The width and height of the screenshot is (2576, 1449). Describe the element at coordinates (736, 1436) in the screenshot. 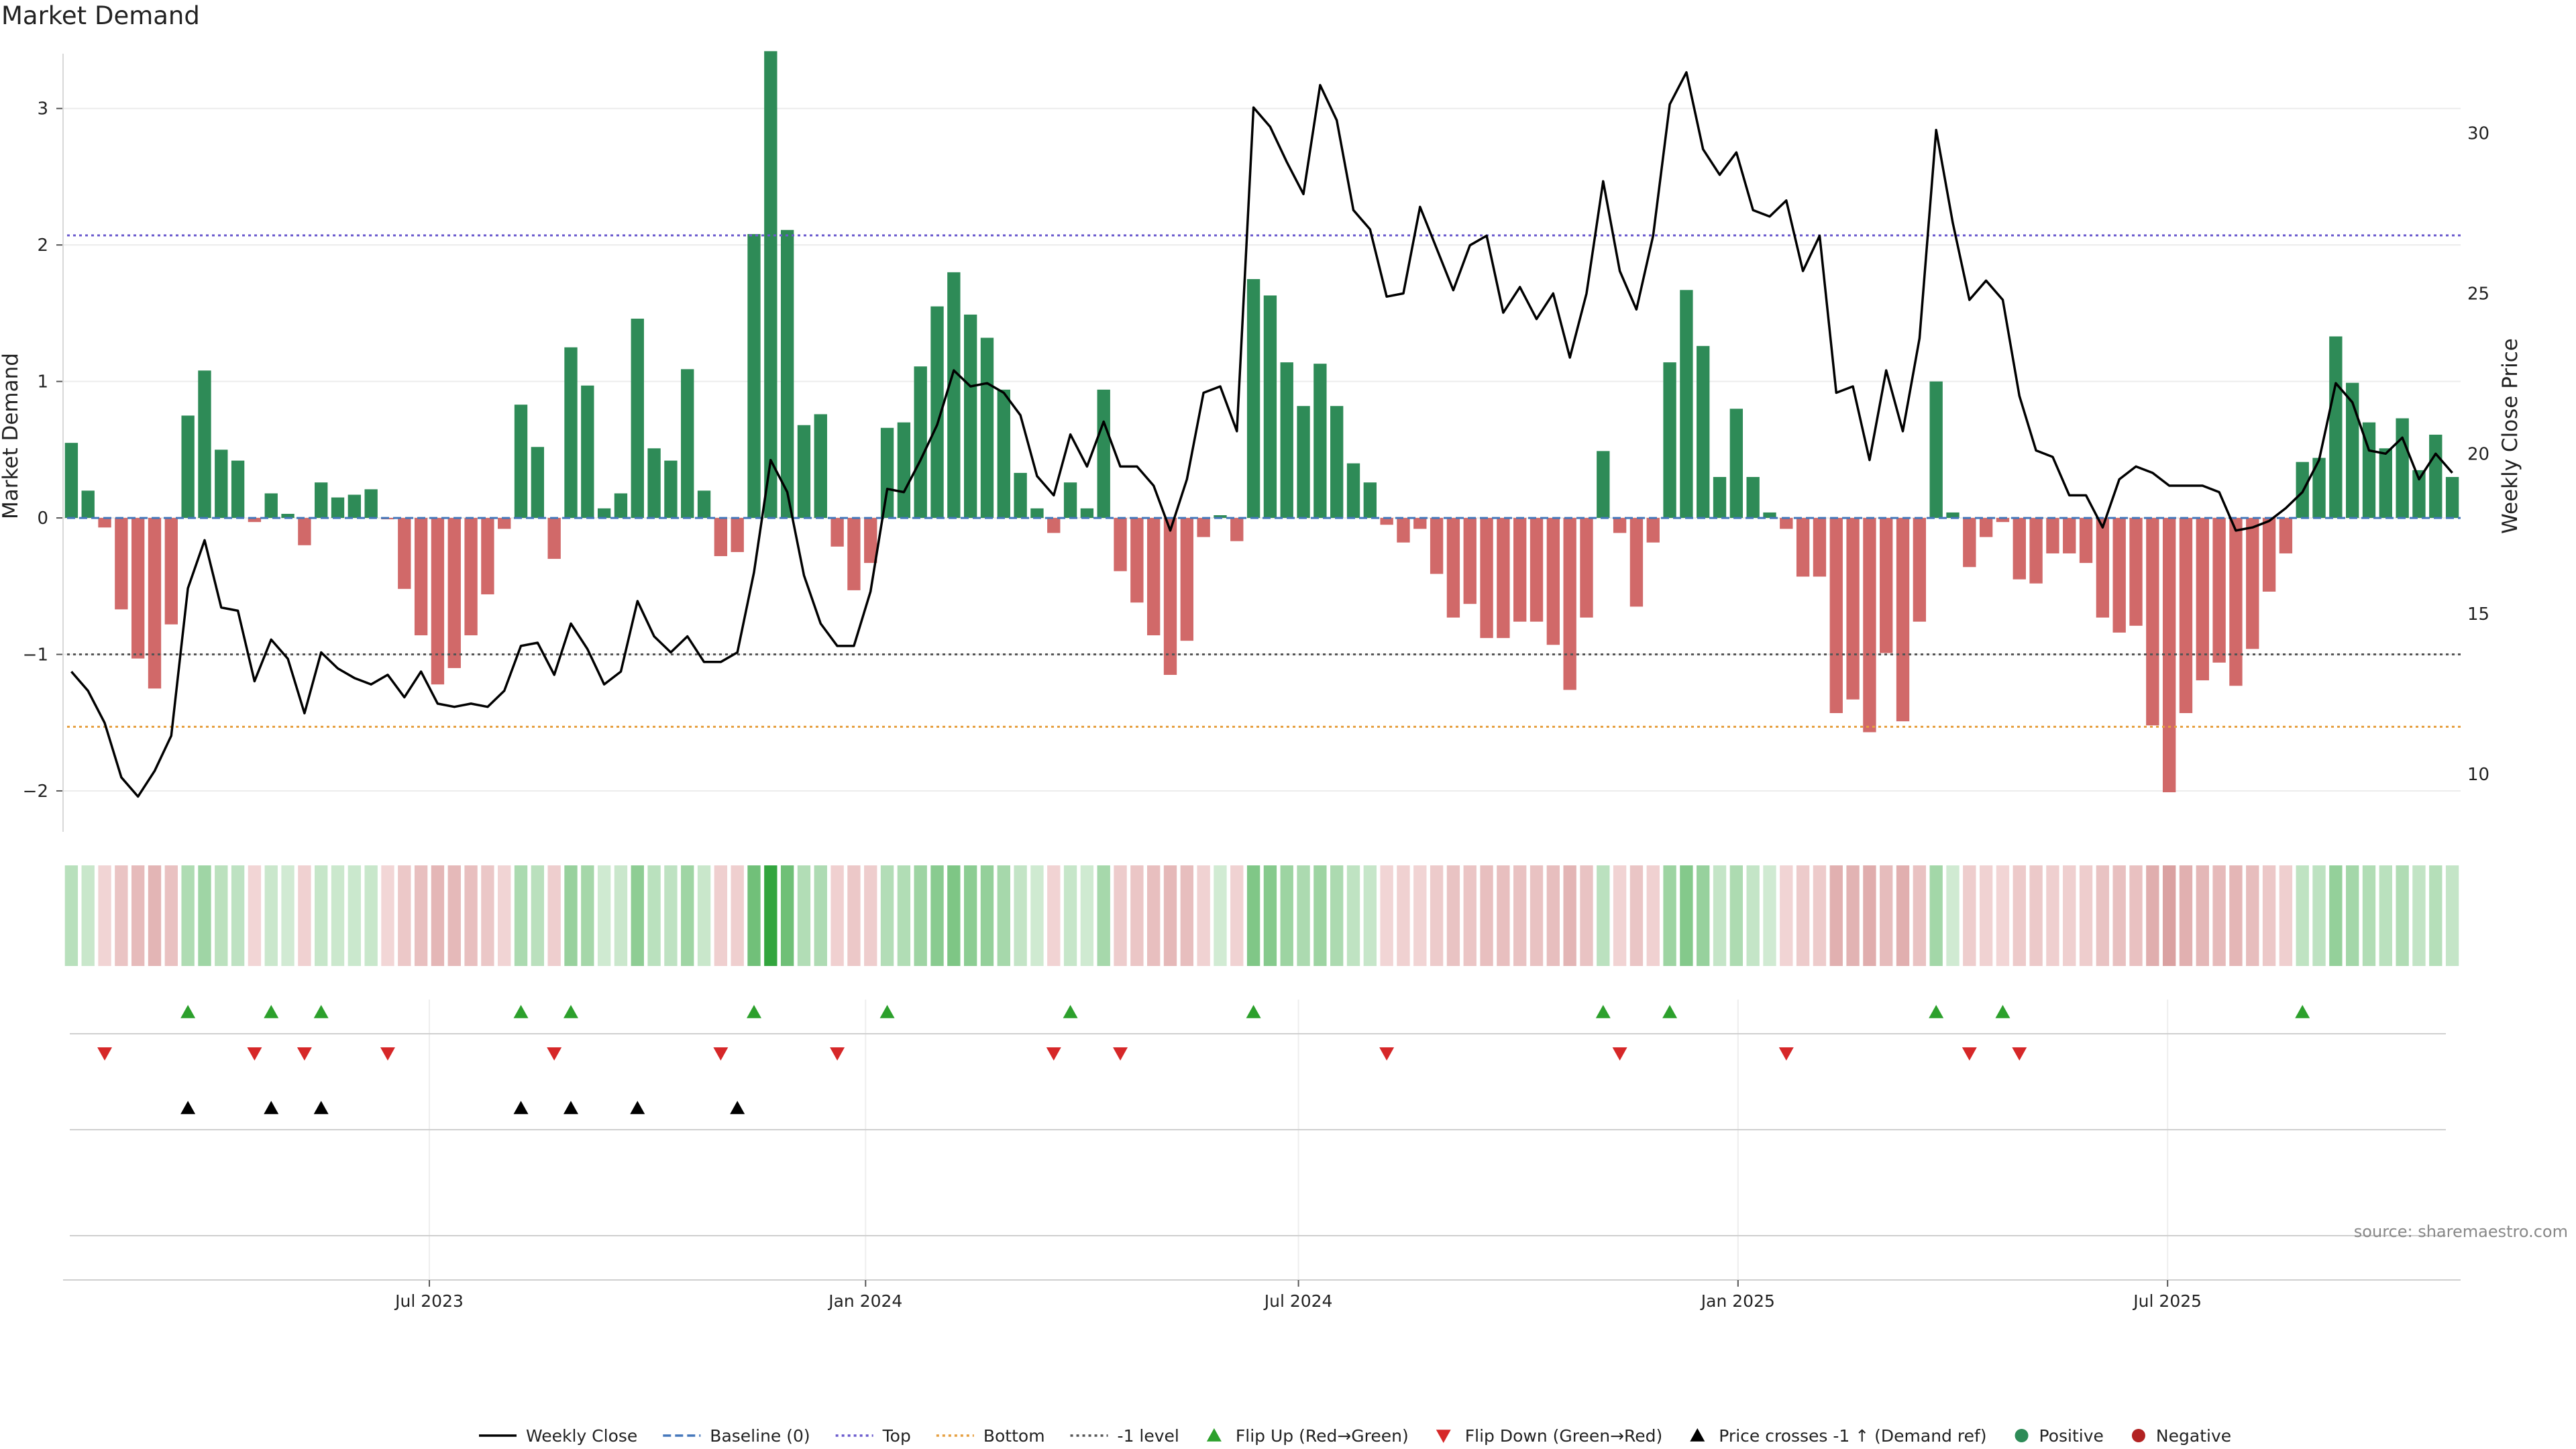

I see `legend-item: Baseline (0)` at that location.